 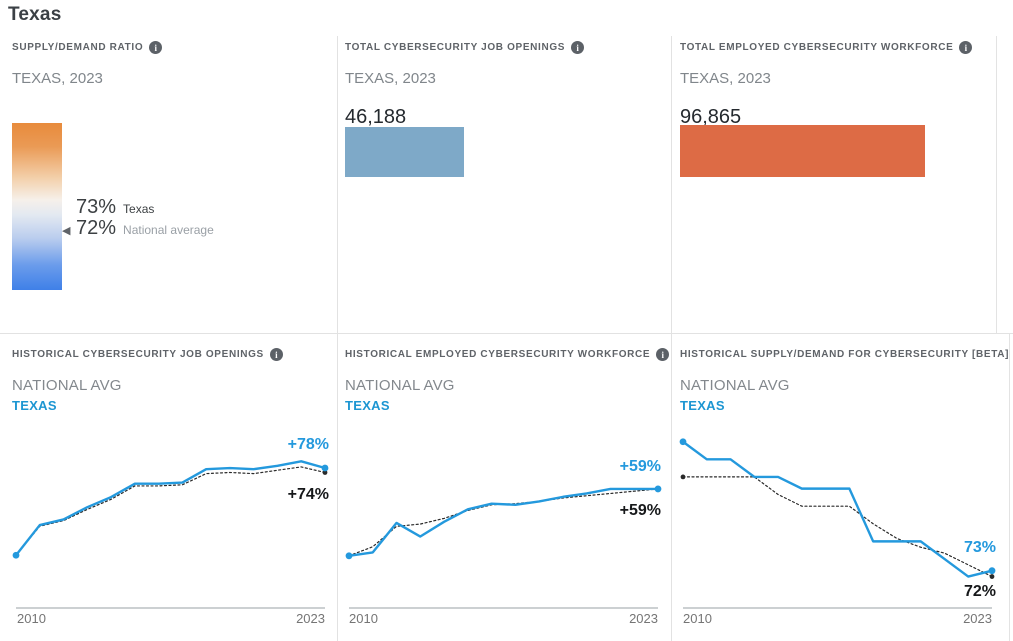 What do you see at coordinates (455, 47) in the screenshot?
I see `panel-title: TOTAL CYBERSECURITY JOB OPENINGS` at bounding box center [455, 47].